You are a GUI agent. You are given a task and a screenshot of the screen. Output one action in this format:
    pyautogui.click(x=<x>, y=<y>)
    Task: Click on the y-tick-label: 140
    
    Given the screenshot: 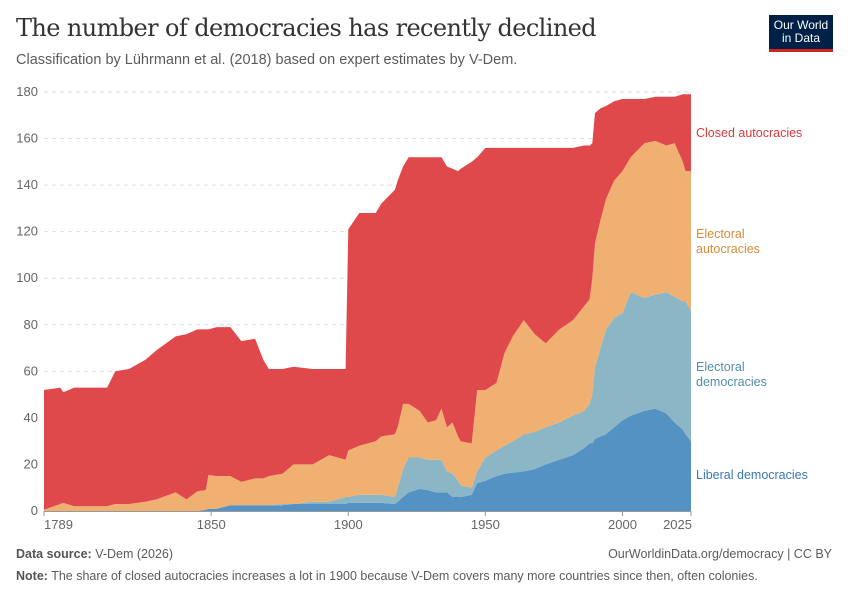 What is the action you would take?
    pyautogui.click(x=27, y=184)
    